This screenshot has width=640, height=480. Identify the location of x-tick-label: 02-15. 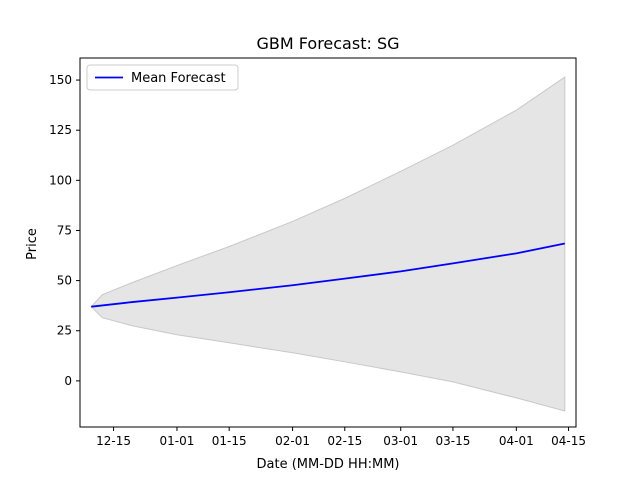
(344, 441).